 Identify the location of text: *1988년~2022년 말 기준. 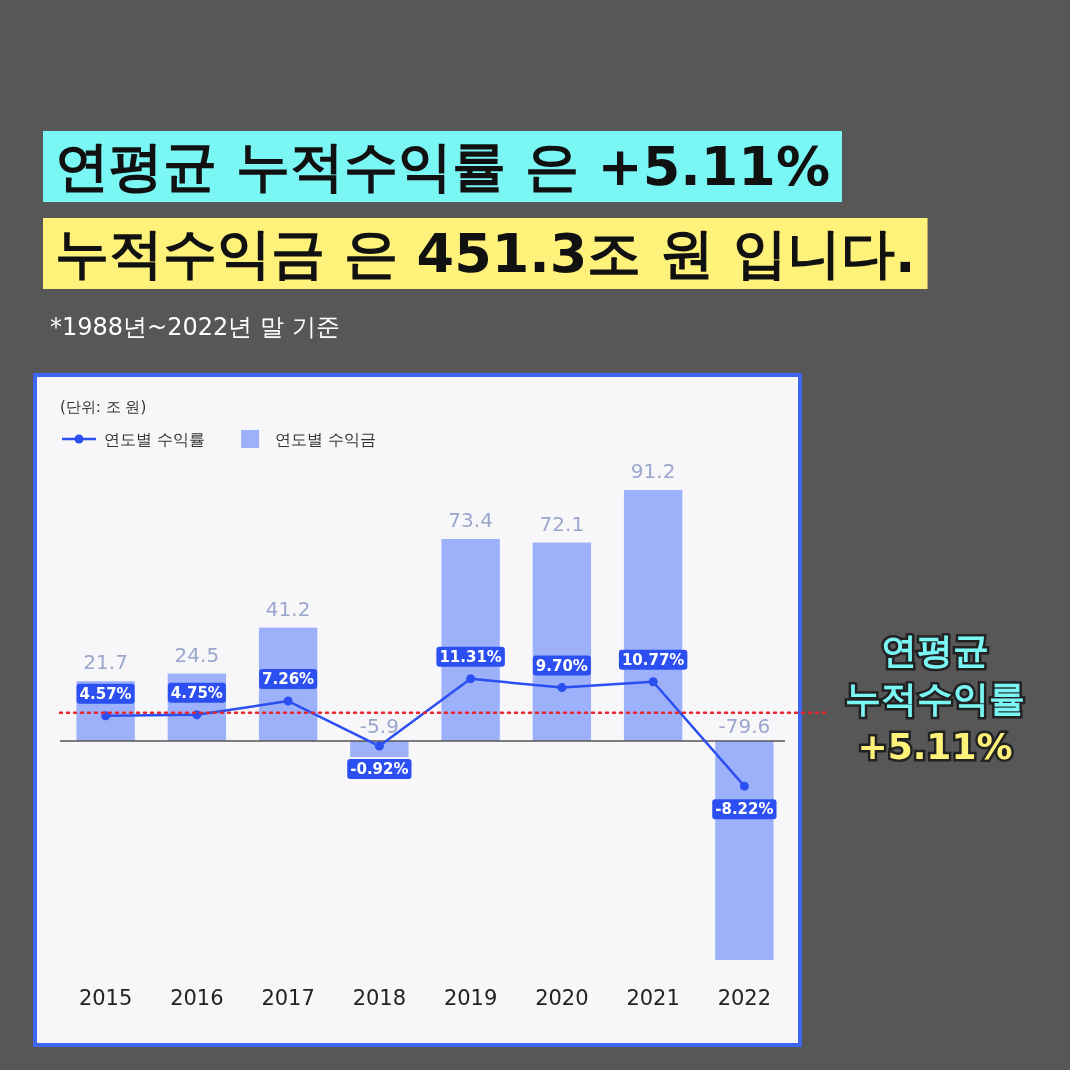
(195, 327).